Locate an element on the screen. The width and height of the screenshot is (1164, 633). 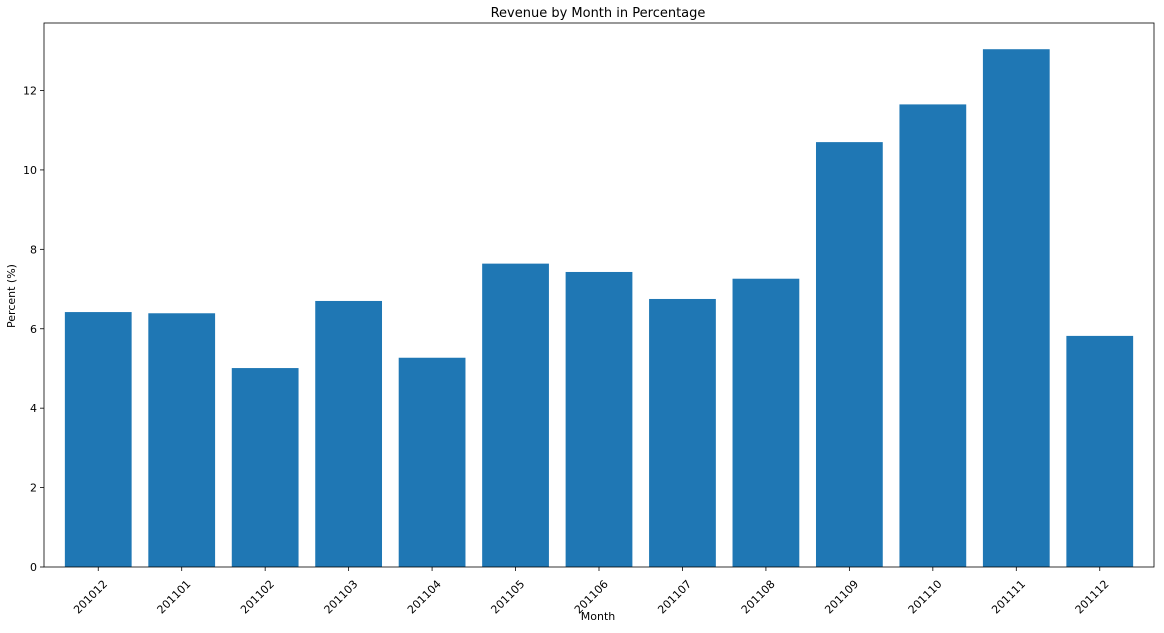
y-tick-label: 0 is located at coordinates (33, 567).